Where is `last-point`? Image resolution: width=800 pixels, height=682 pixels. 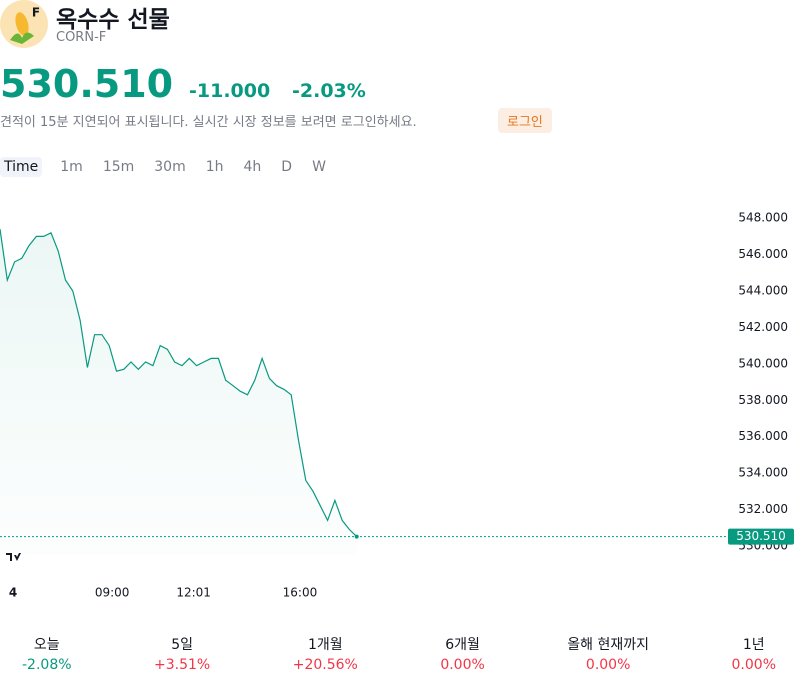 last-point is located at coordinates (356, 536).